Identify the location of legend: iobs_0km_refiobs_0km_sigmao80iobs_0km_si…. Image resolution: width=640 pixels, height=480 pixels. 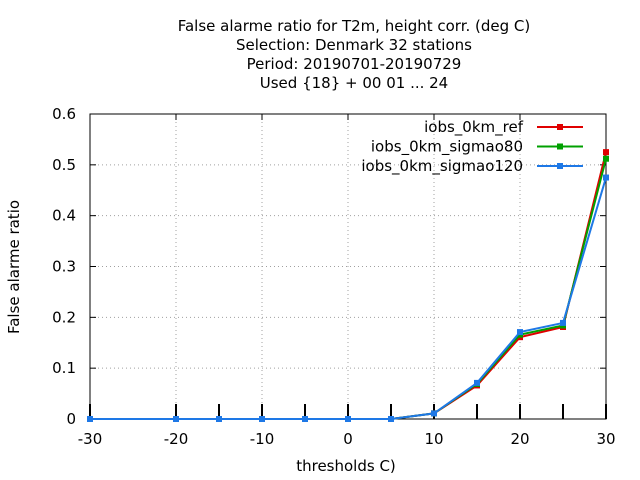
(472, 147).